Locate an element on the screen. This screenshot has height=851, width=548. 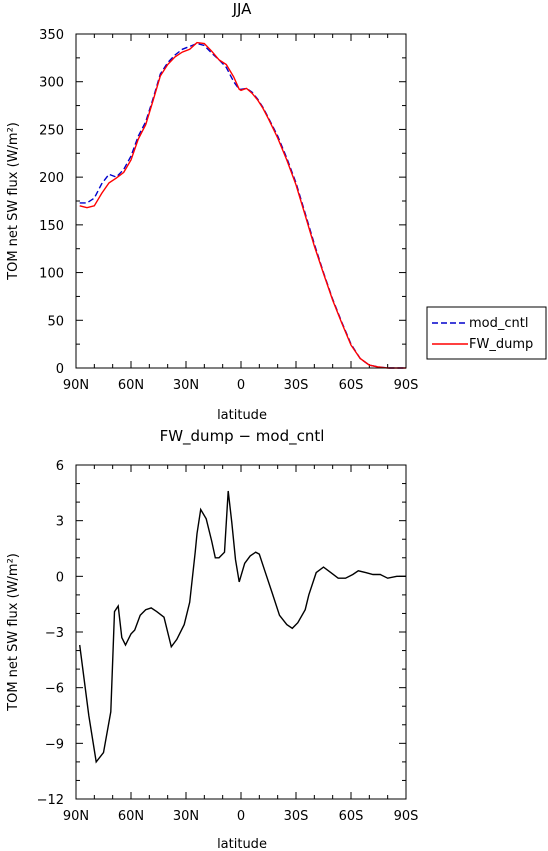
top-x-axis-label: latitude is located at coordinates (242, 415).